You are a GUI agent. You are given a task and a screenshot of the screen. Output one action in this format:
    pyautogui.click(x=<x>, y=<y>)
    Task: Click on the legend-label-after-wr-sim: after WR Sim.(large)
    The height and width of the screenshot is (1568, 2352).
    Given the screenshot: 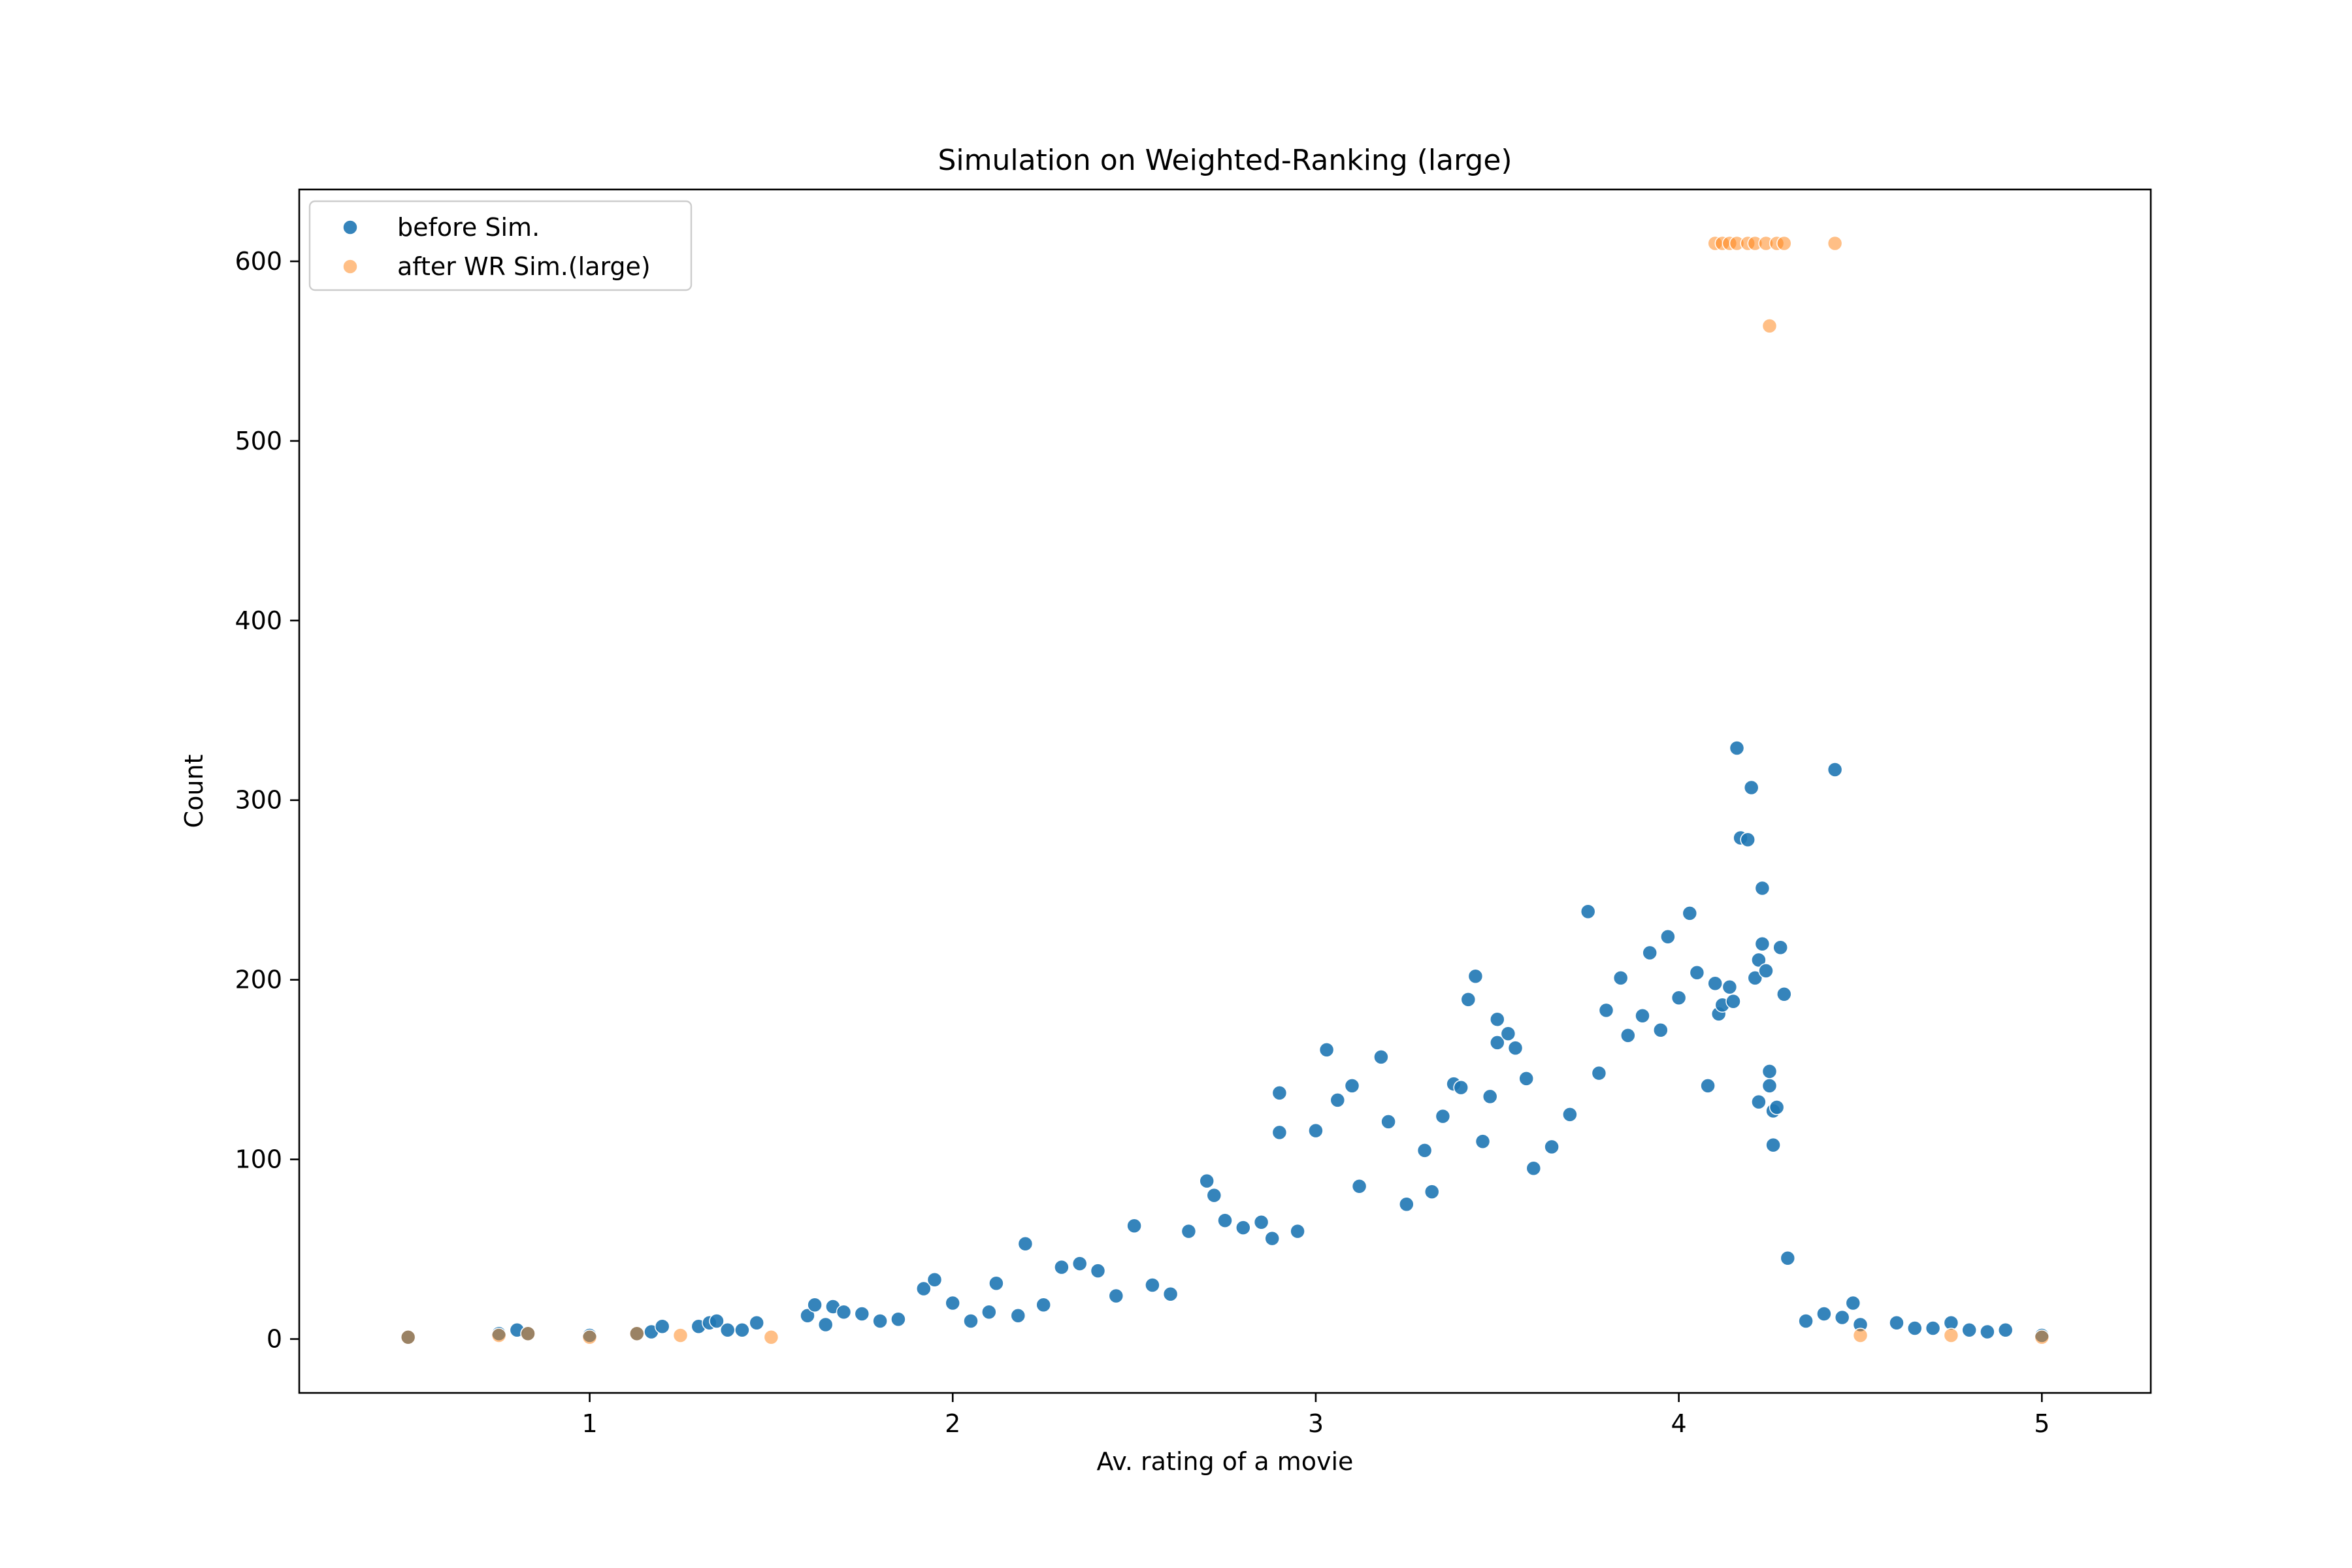 What is the action you would take?
    pyautogui.click(x=524, y=266)
    